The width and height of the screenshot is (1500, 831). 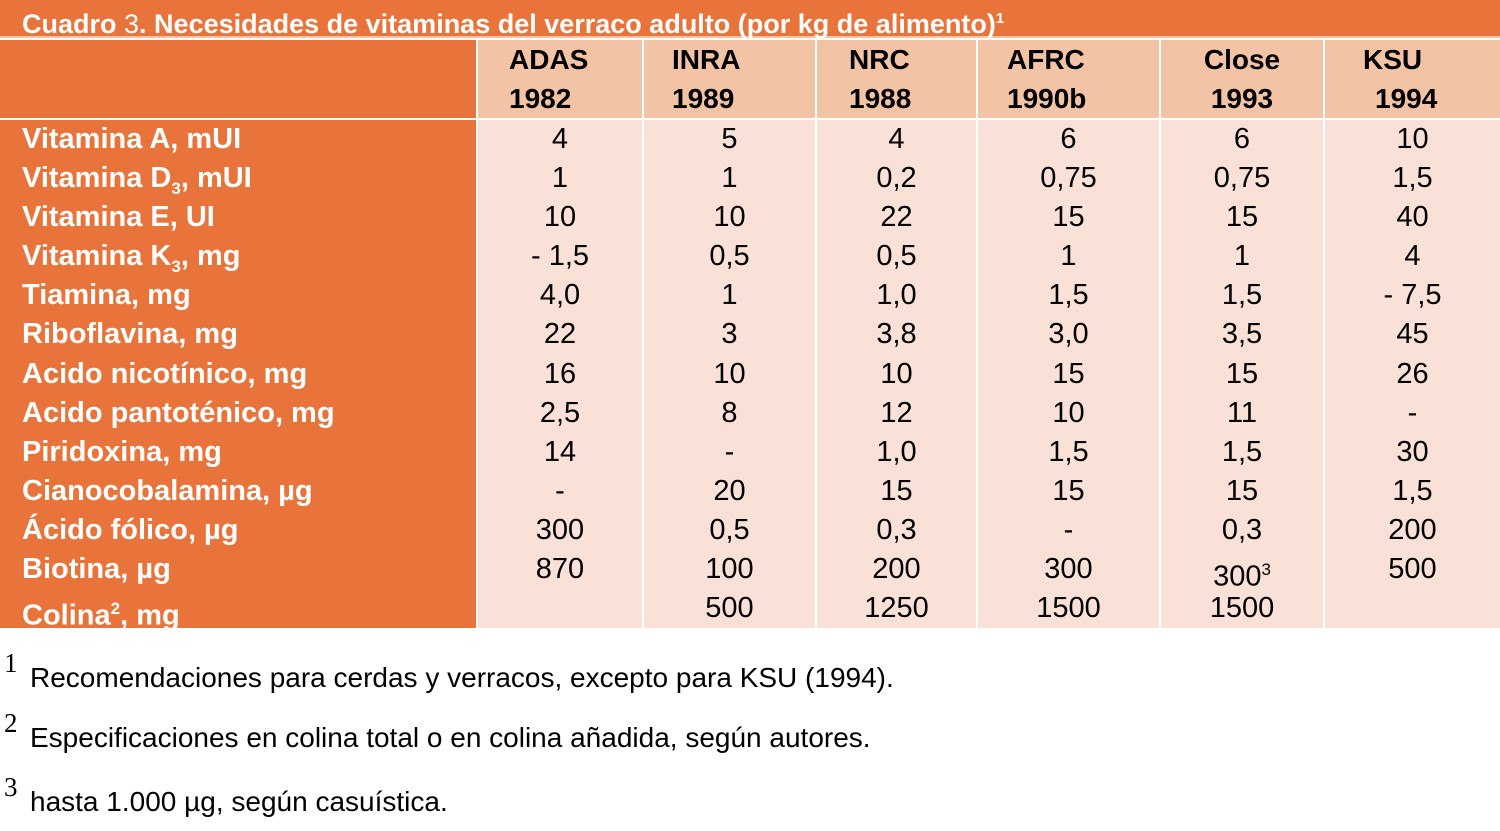 I want to click on table-cell: 11, so click(x=1242, y=412).